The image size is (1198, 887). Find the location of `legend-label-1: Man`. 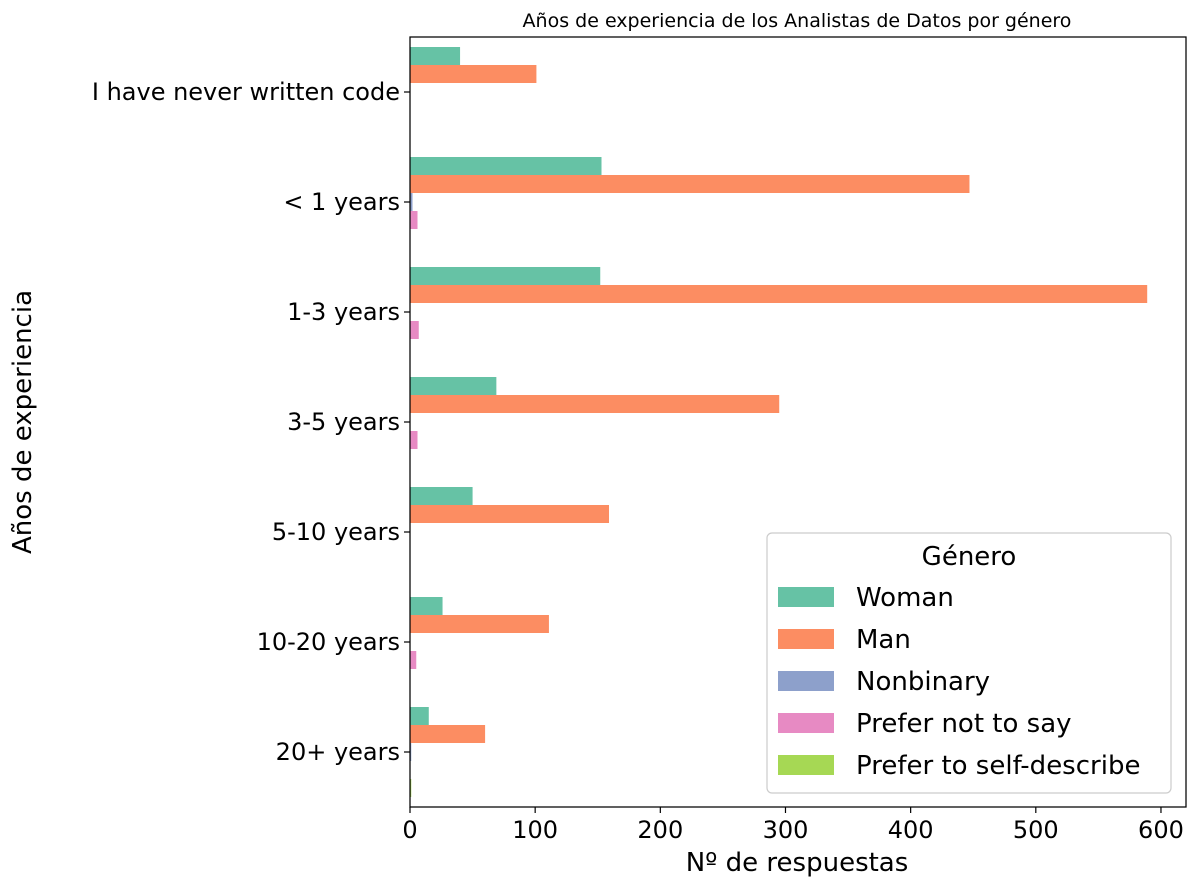

legend-label-1: Man is located at coordinates (883, 640).